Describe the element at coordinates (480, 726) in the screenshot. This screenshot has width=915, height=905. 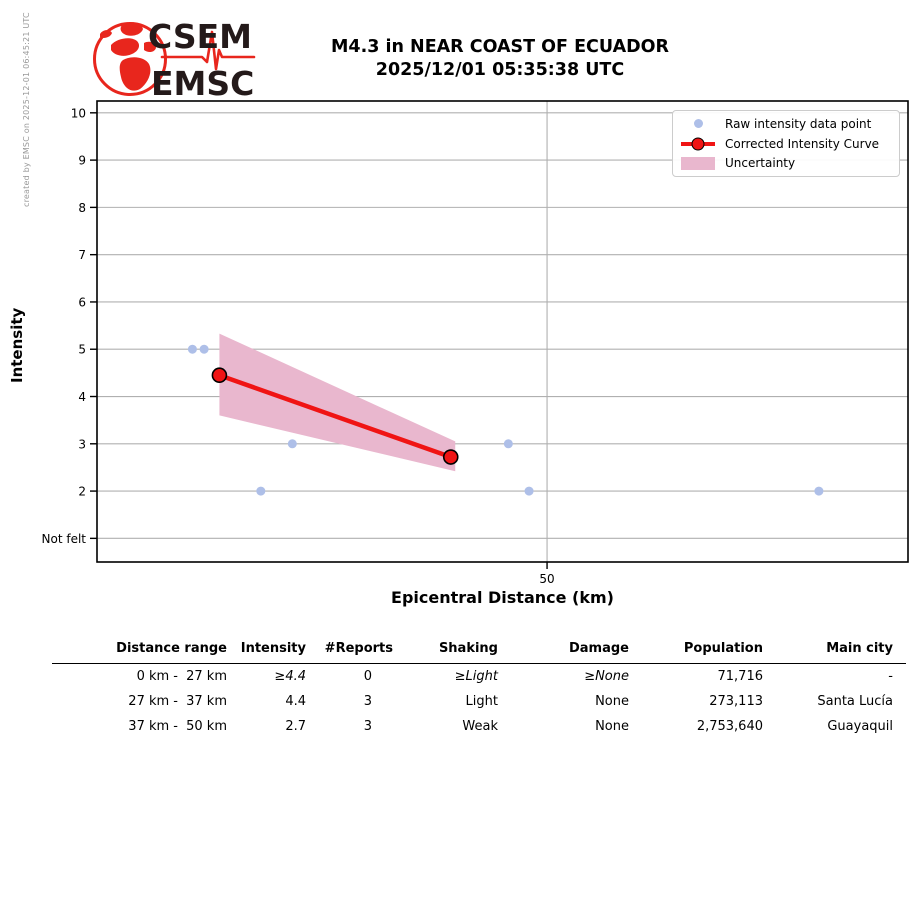
I see `table-cell: Weak` at that location.